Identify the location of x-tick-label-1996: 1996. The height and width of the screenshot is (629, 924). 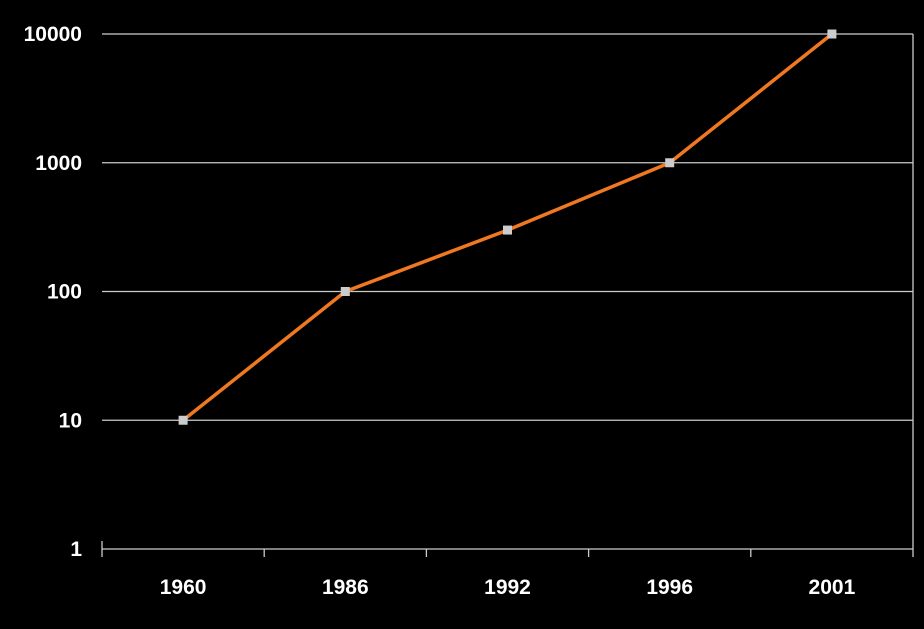
(669, 587).